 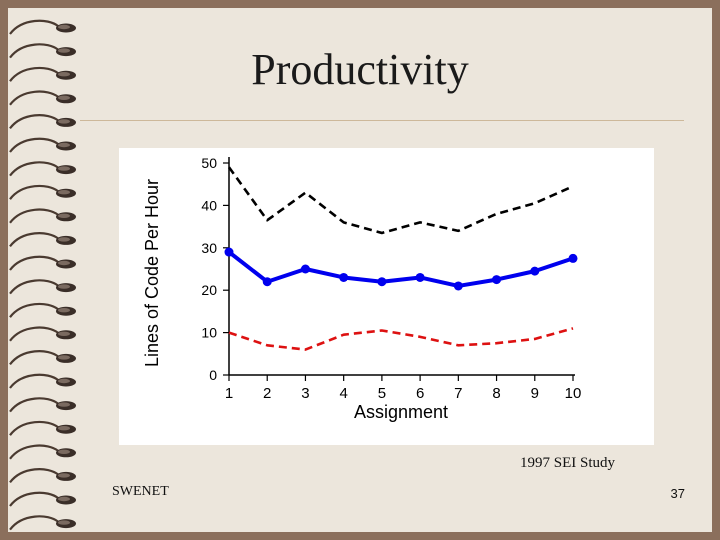 What do you see at coordinates (535, 393) in the screenshot?
I see `x-tick-label: 9` at bounding box center [535, 393].